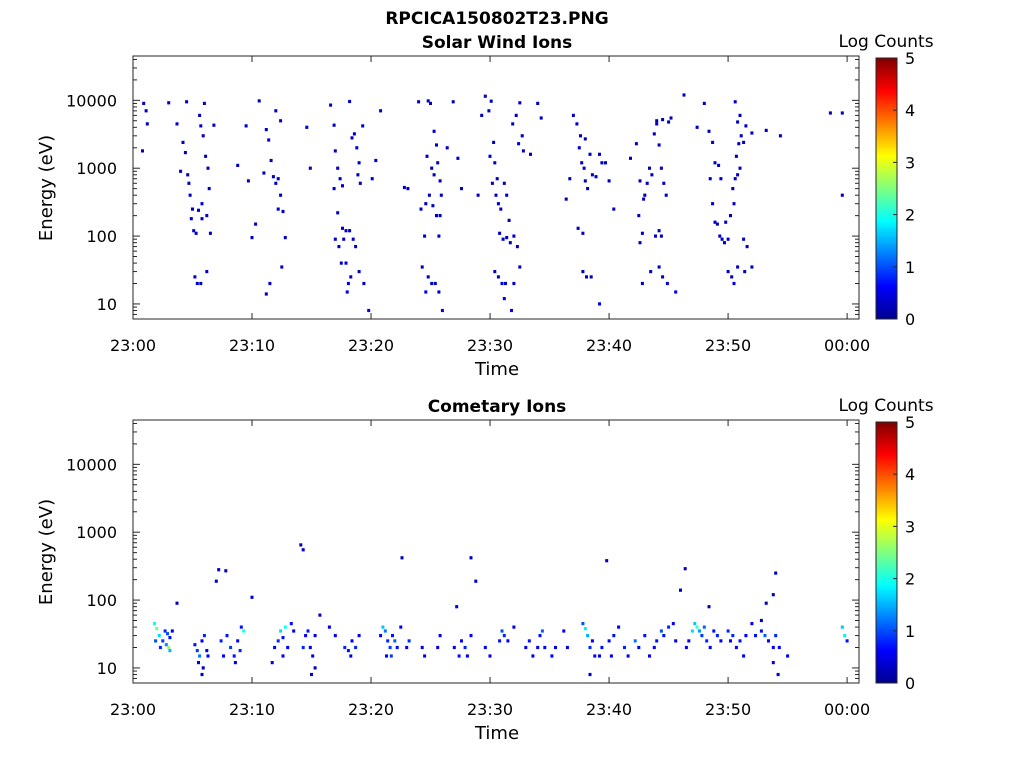  I want to click on panel-2-ylabel: Energy (eV), so click(46, 552).